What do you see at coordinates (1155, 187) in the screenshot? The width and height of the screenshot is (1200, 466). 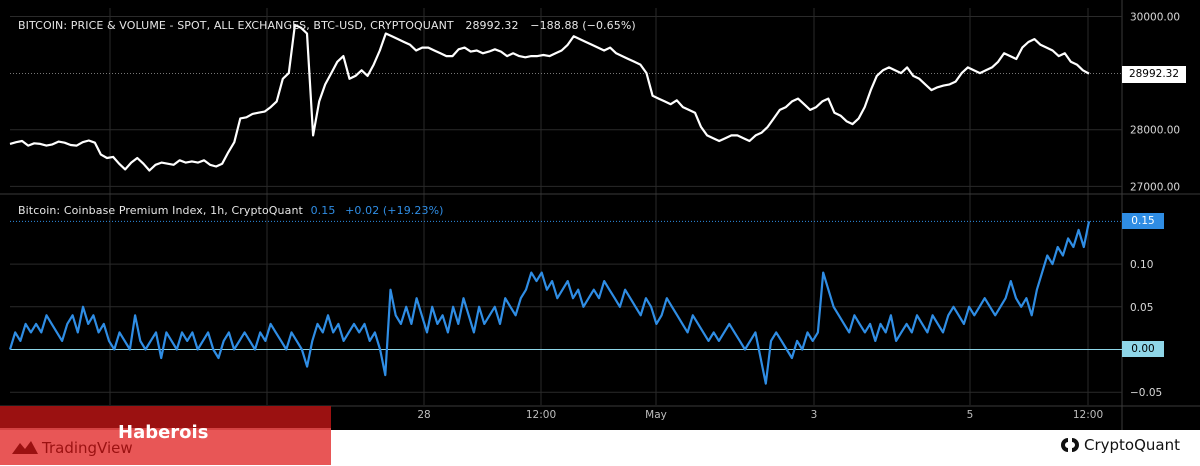 I see `y-tick-label: 27000.00` at bounding box center [1155, 187].